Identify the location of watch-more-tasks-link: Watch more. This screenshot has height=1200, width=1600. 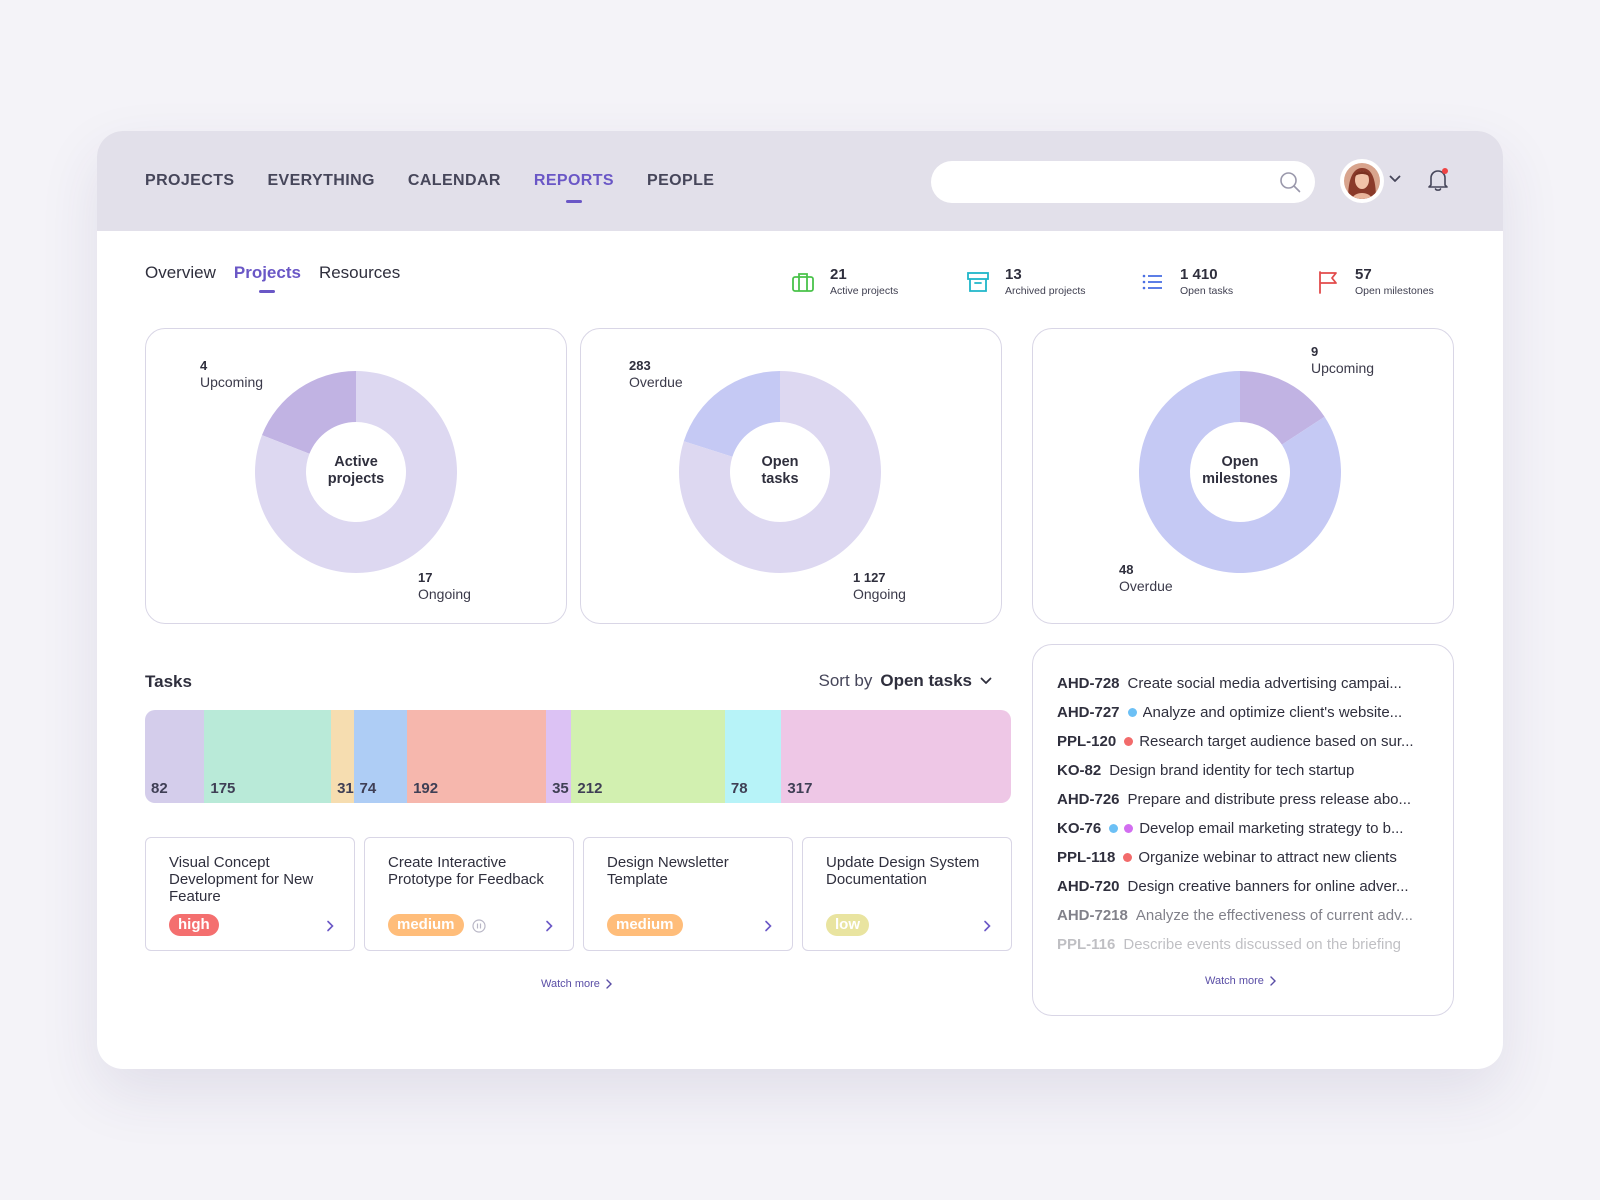
(576, 984).